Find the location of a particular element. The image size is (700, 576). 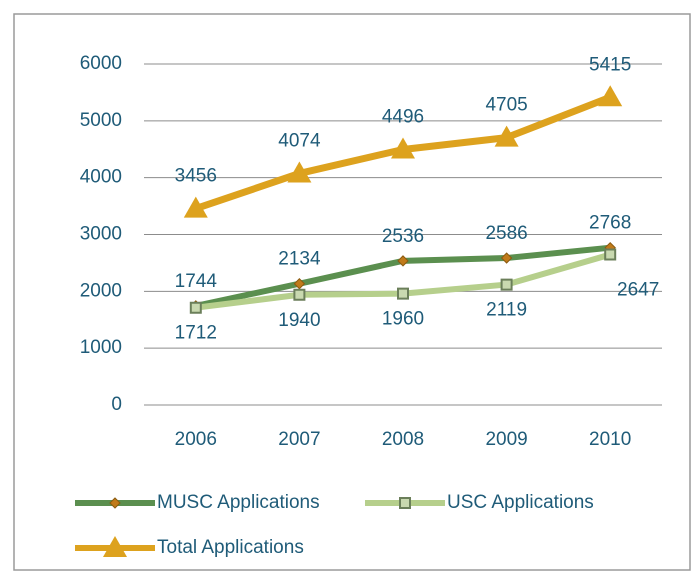

x-tick-label: 2008 is located at coordinates (403, 439).